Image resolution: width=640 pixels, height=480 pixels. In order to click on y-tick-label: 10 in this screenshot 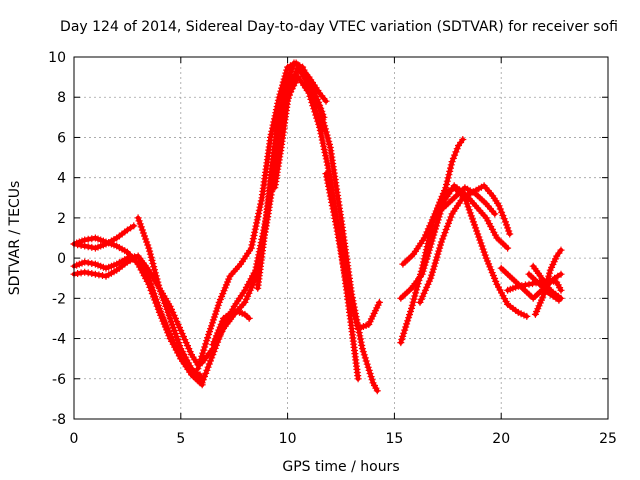, I will do `click(57, 58)`.